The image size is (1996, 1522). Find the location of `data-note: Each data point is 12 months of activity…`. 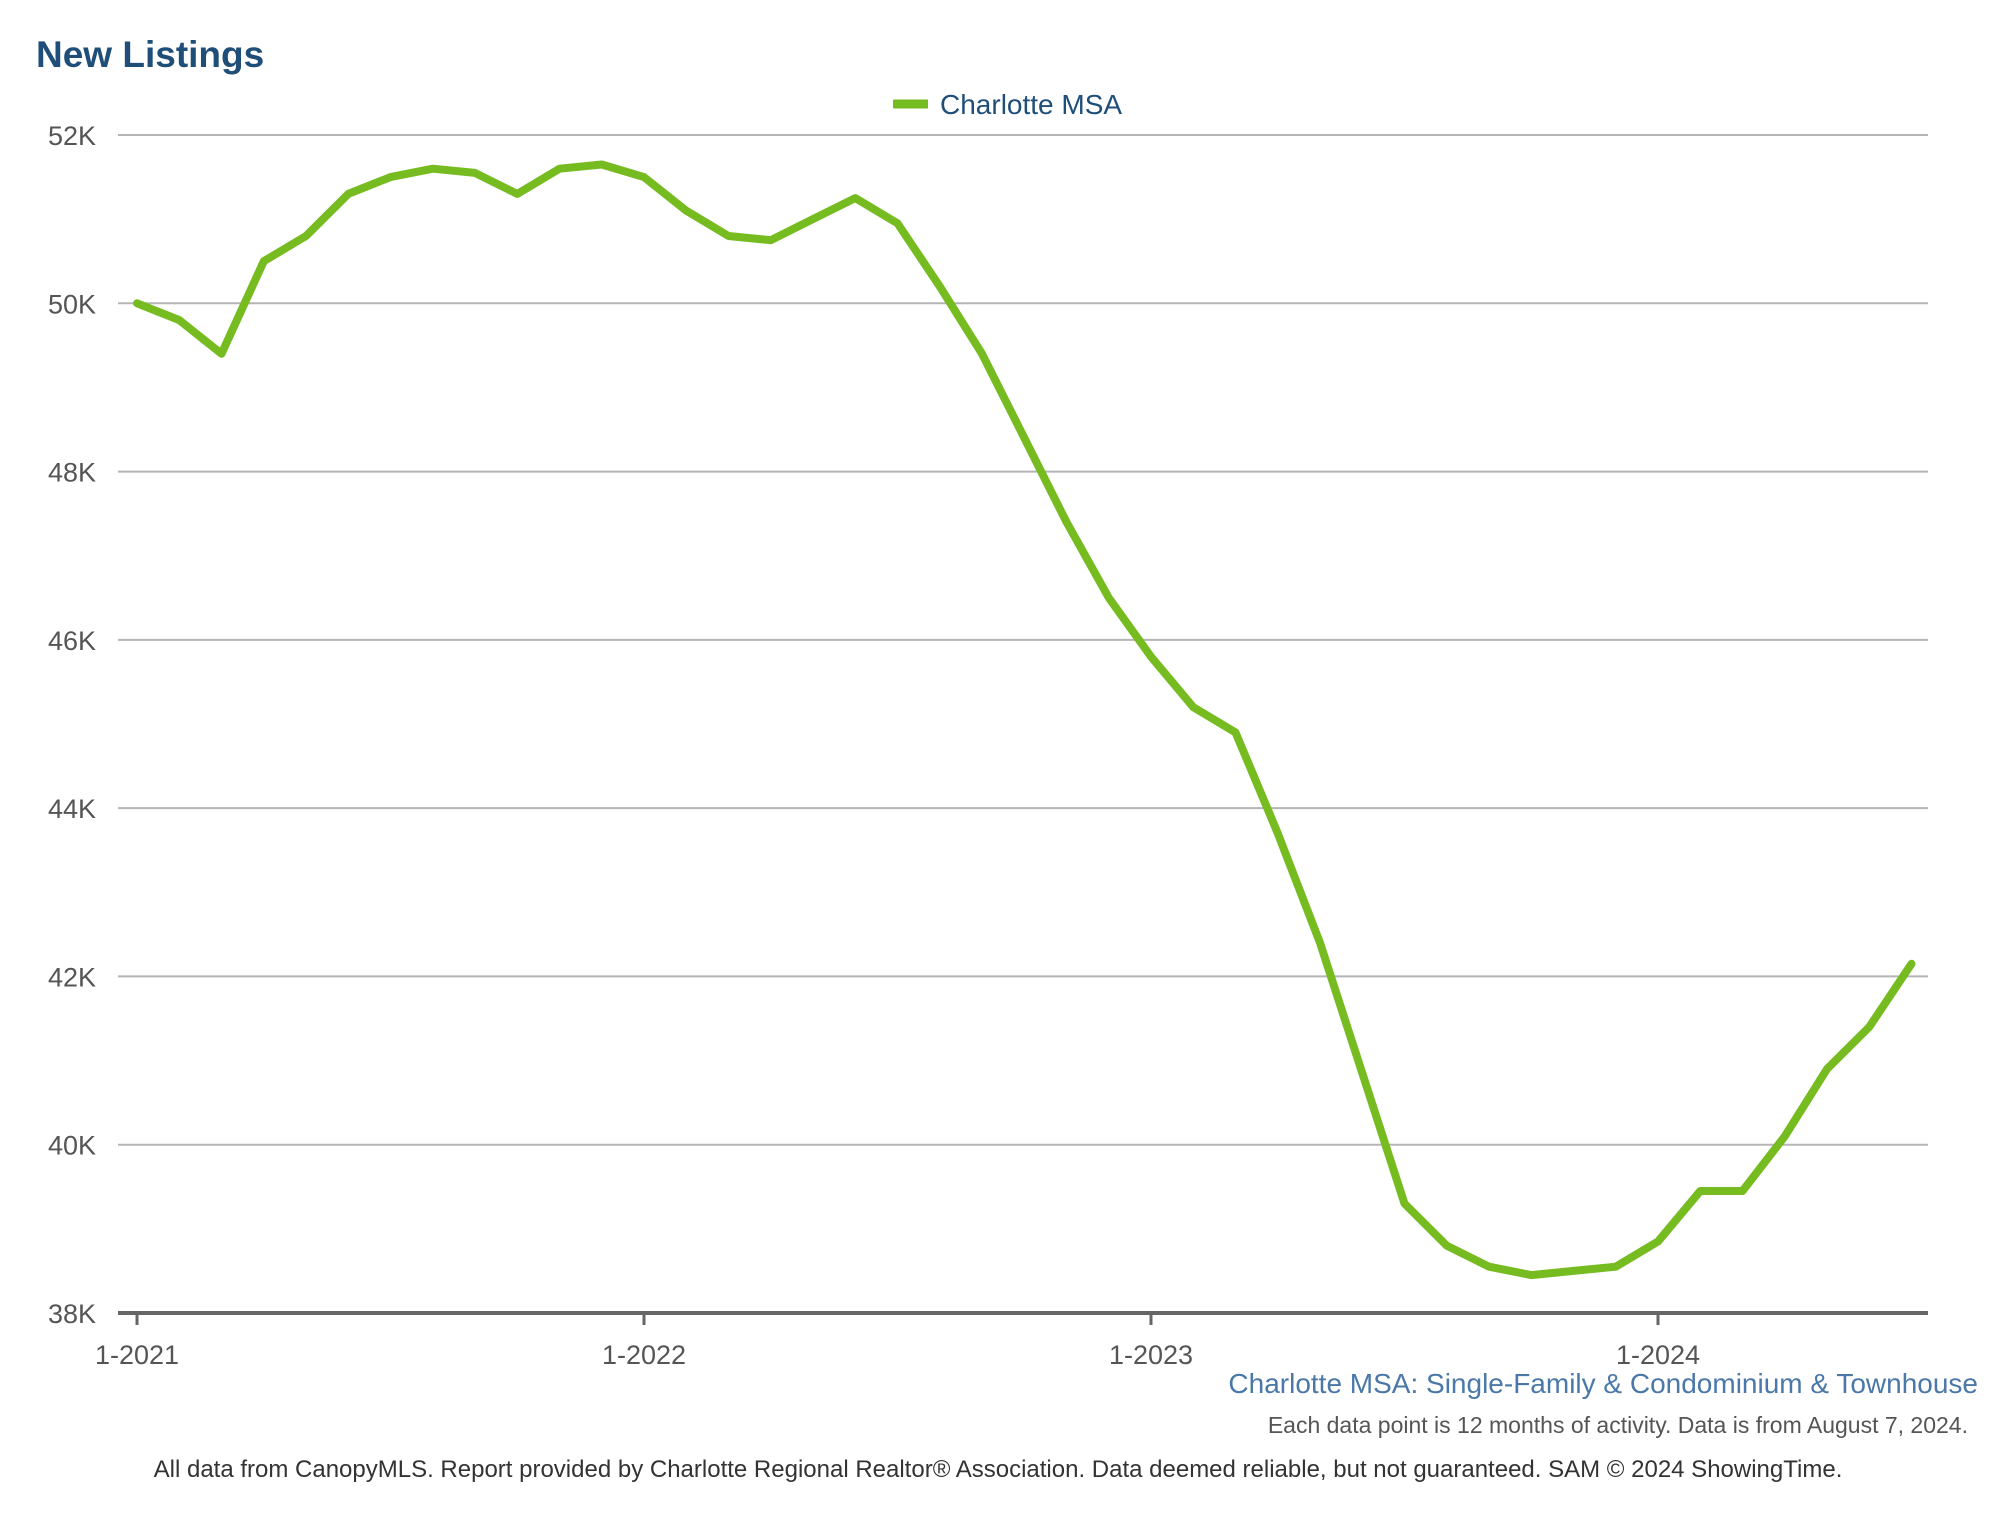

data-note: Each data point is 12 months of activity… is located at coordinates (1617, 1425).